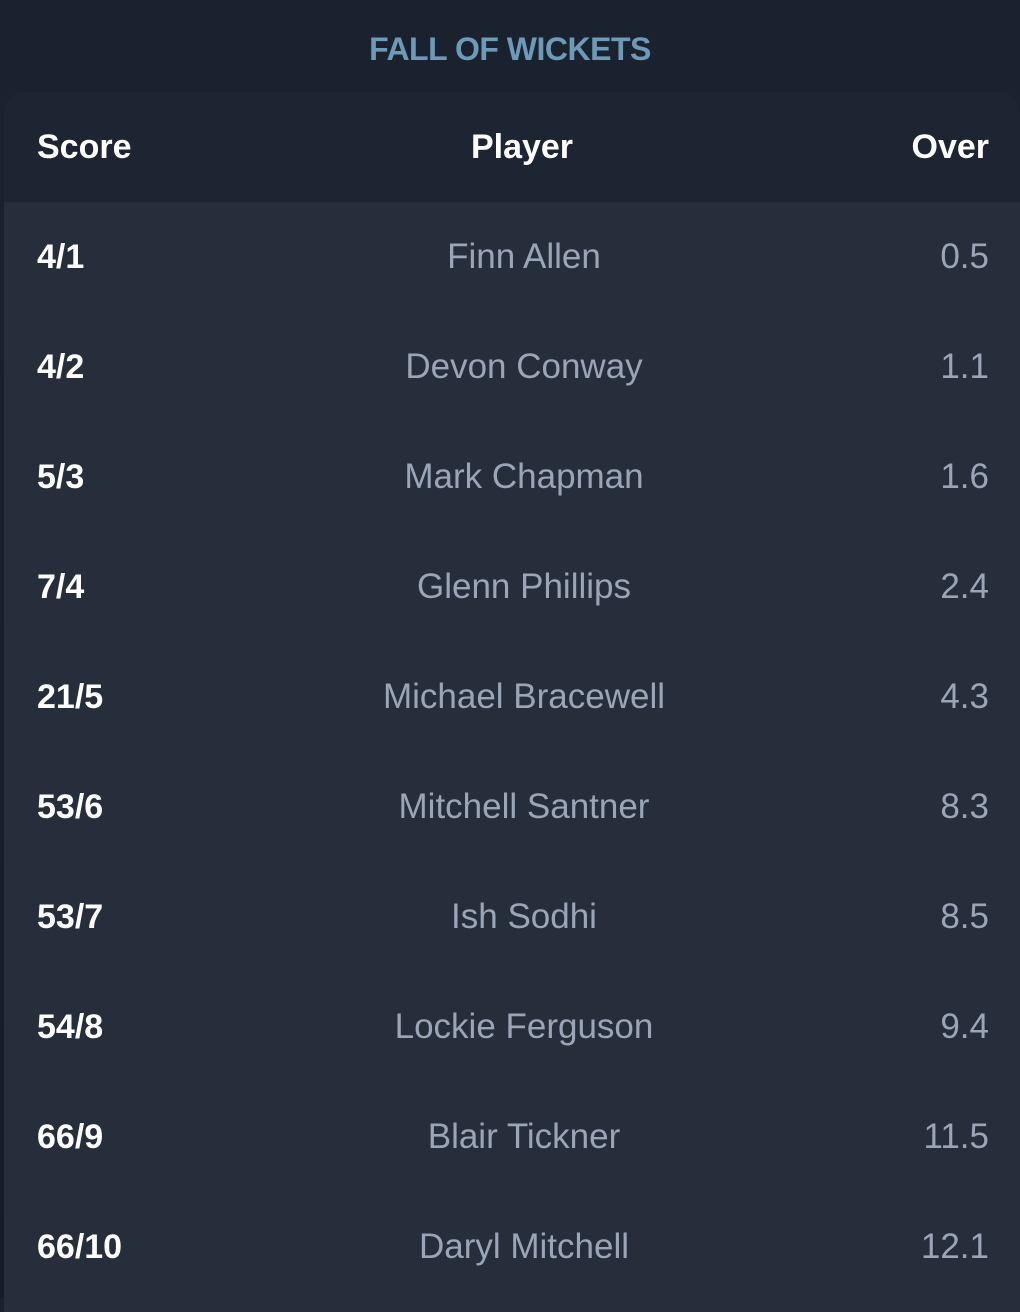  I want to click on player-cell: Ish Sodhi, so click(524, 916).